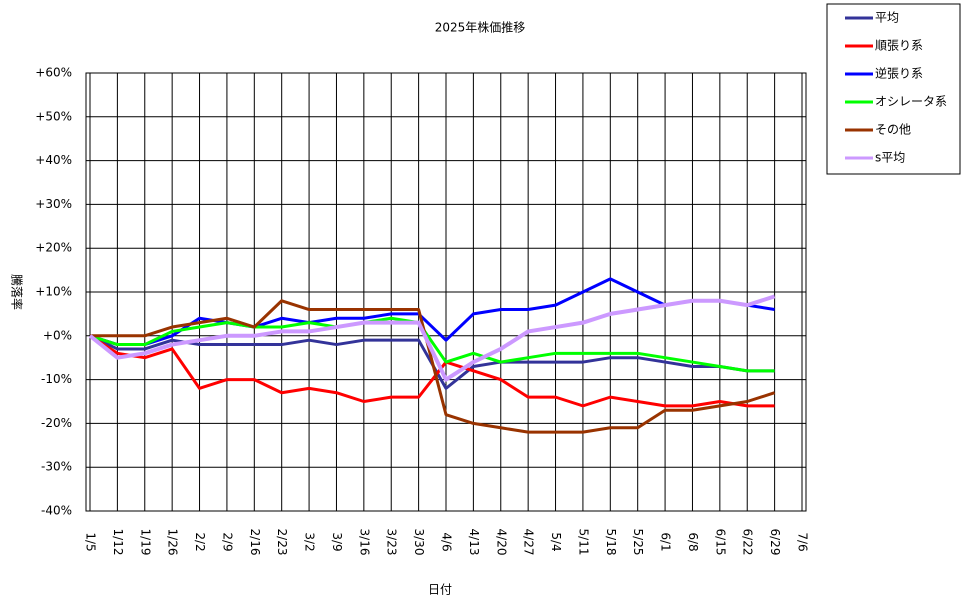  I want to click on y-tick-label: -10%, so click(56, 379).